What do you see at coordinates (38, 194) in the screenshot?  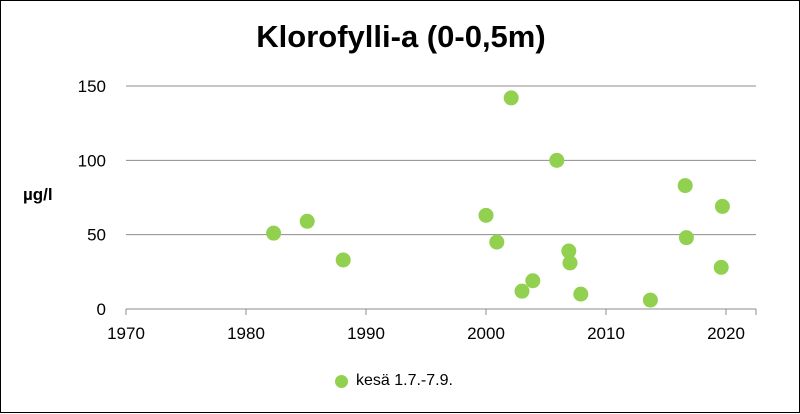 I see `y-axis-label: µg/l` at bounding box center [38, 194].